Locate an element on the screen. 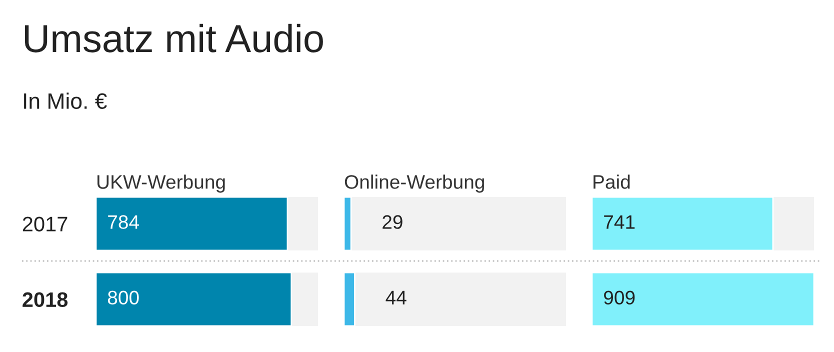 The height and width of the screenshot is (352, 834). data-label: 44 is located at coordinates (396, 297).